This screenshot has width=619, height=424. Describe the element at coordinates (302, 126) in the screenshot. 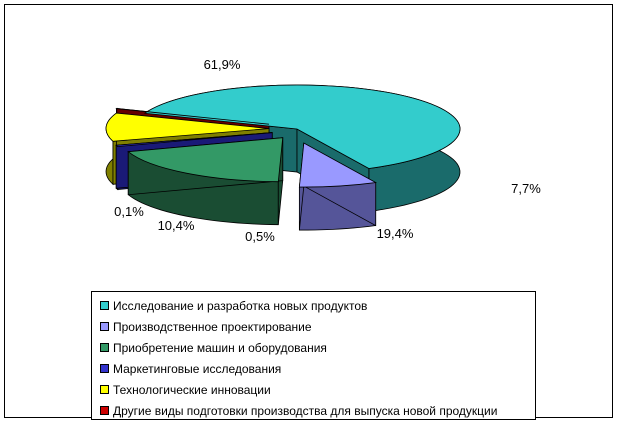

I see `slice-исследование-и-разработка-новых-продуктов` at that location.